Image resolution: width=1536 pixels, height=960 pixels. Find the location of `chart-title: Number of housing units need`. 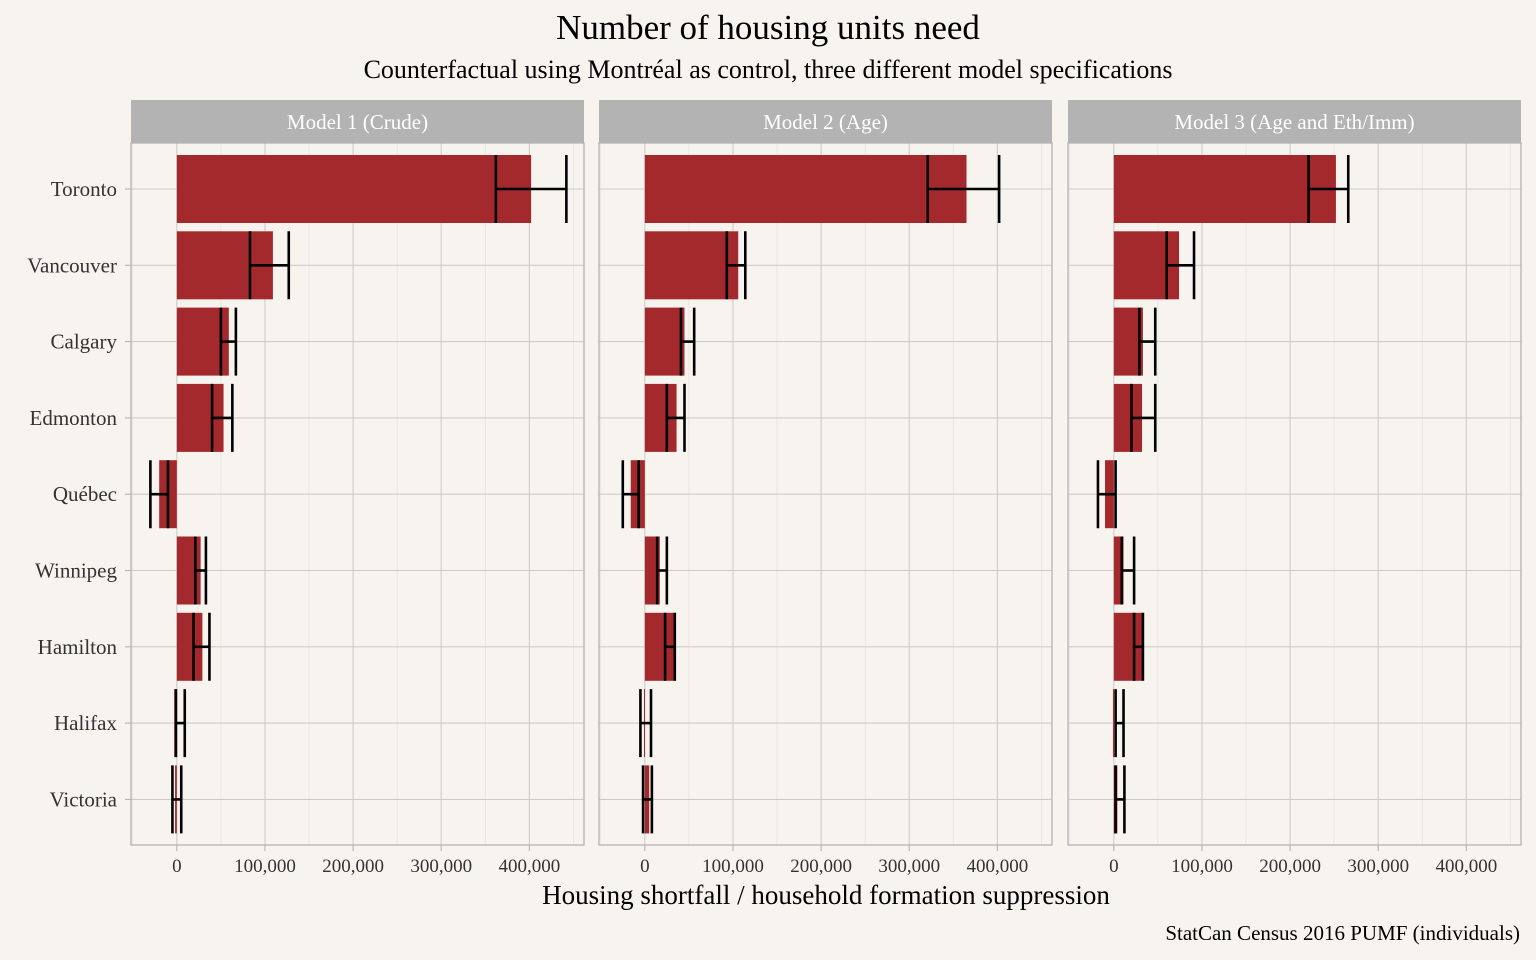

chart-title: Number of housing units need is located at coordinates (768, 27).